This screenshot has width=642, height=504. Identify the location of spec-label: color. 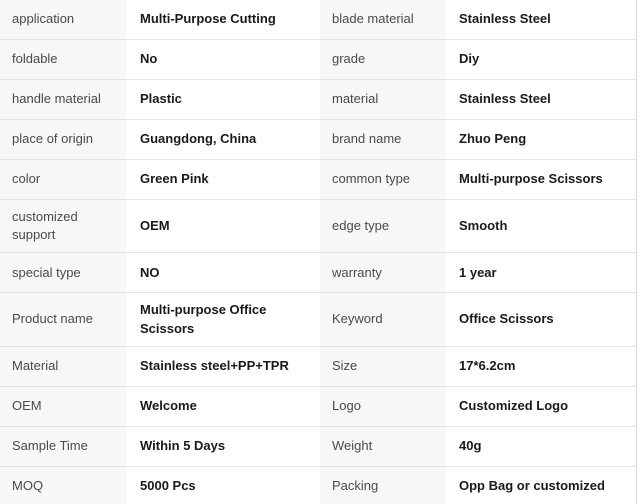
(63, 179).